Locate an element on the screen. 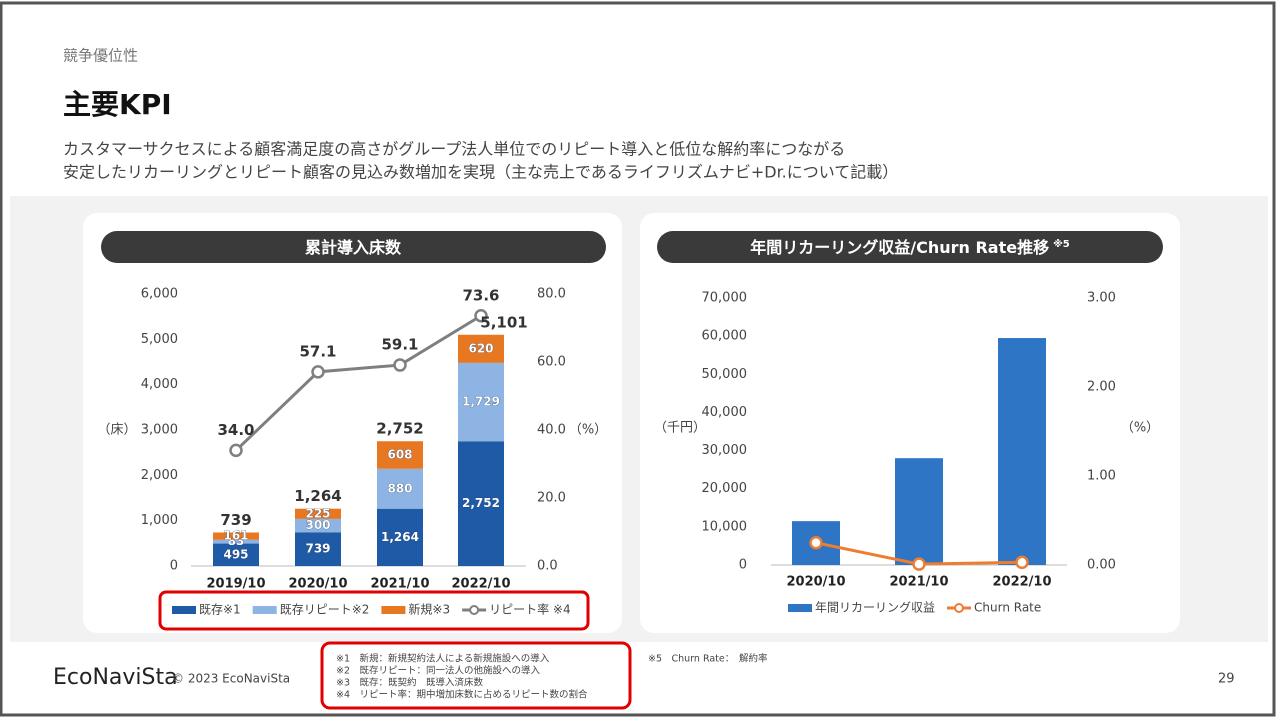  y2-tick-label: 0.00 is located at coordinates (1101, 565).